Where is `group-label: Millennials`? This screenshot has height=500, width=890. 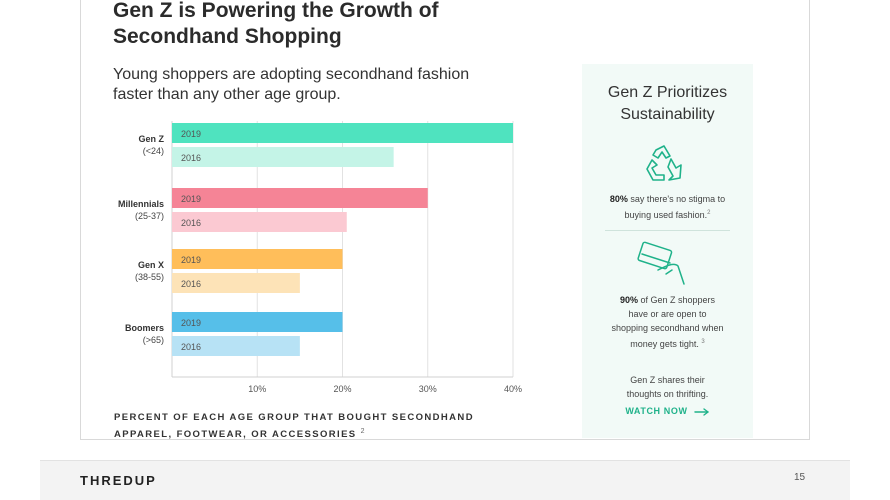 group-label: Millennials is located at coordinates (141, 204).